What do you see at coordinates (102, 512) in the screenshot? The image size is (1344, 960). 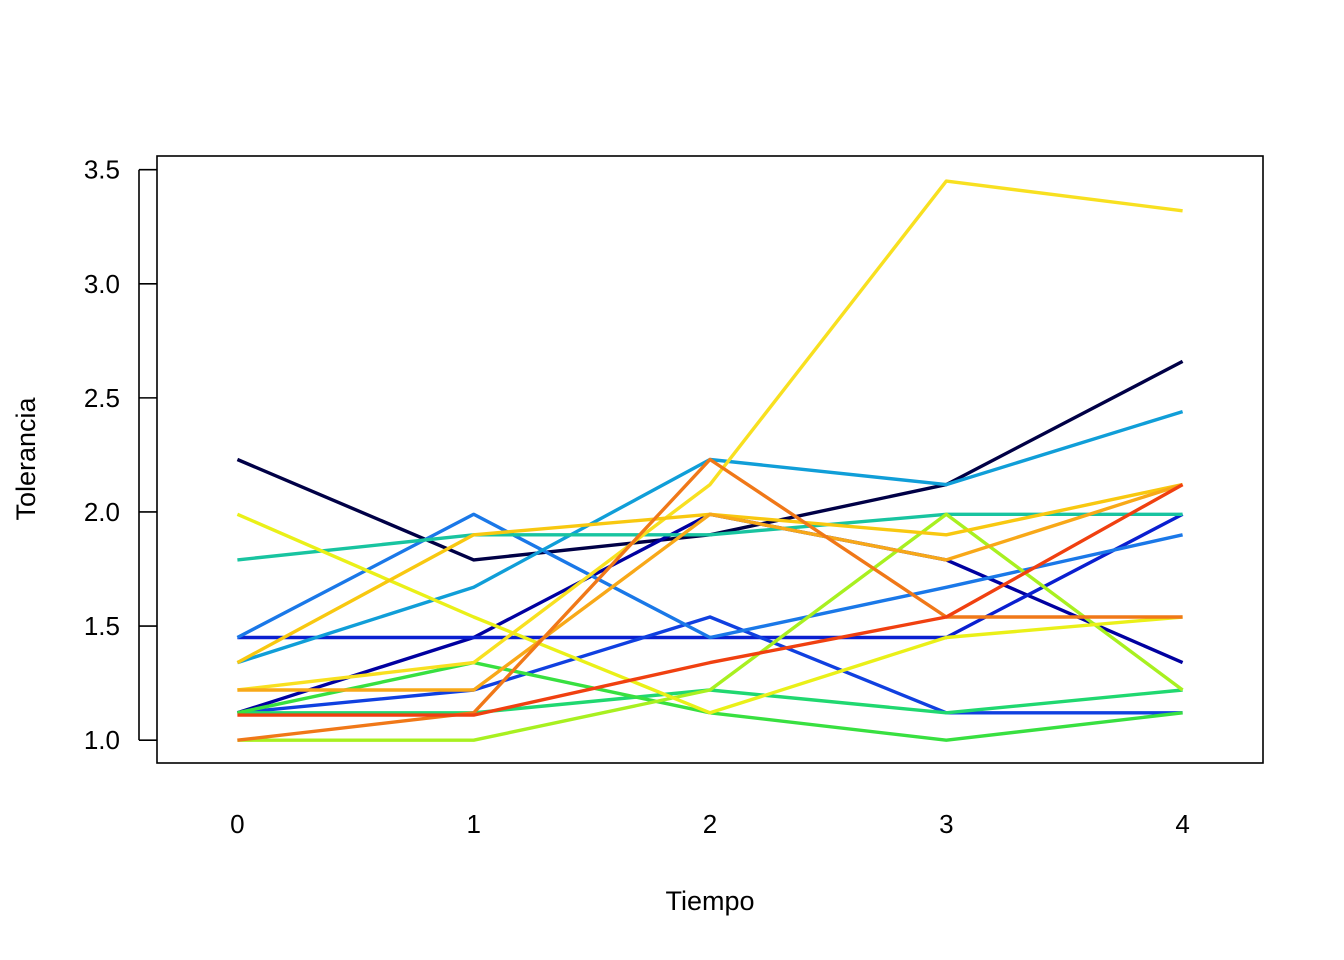 I see `y-tick-label: 2.0` at bounding box center [102, 512].